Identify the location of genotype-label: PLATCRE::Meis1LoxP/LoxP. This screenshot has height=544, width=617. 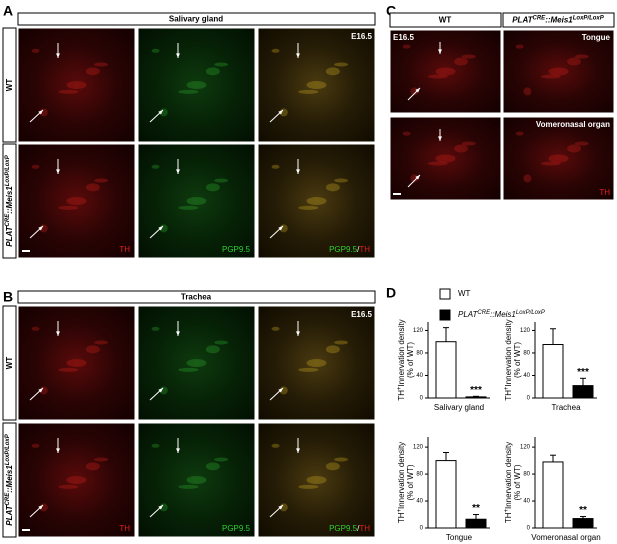
(558, 20).